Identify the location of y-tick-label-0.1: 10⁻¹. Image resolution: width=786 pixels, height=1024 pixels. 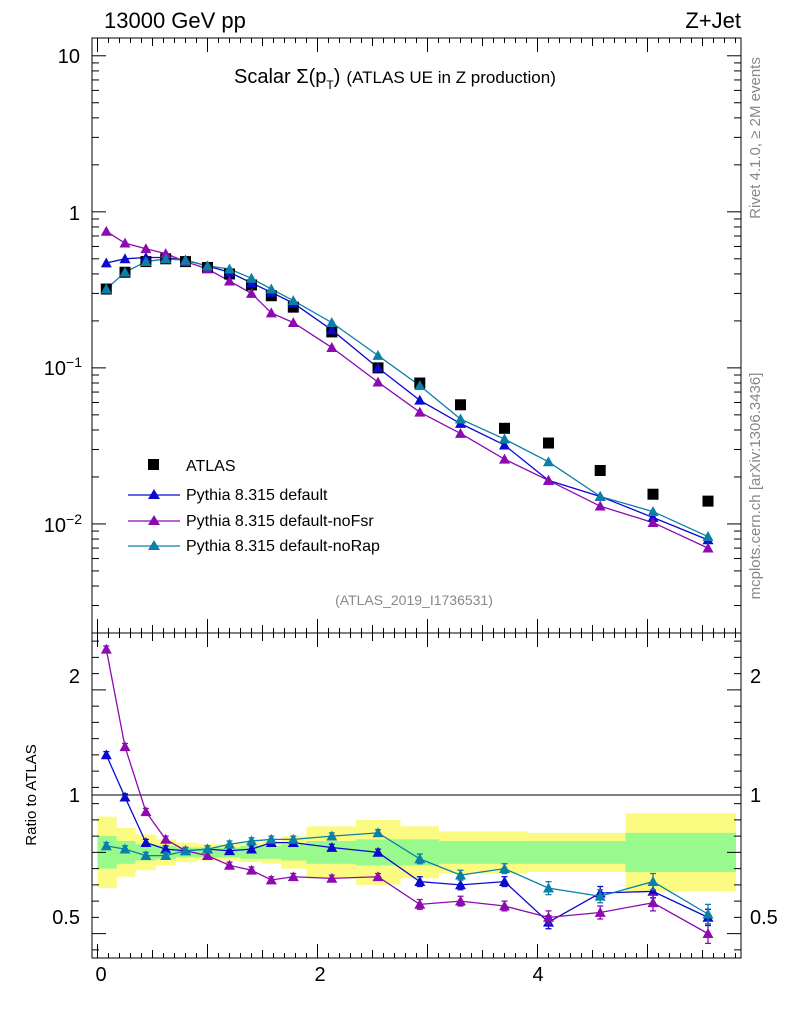
(63, 367).